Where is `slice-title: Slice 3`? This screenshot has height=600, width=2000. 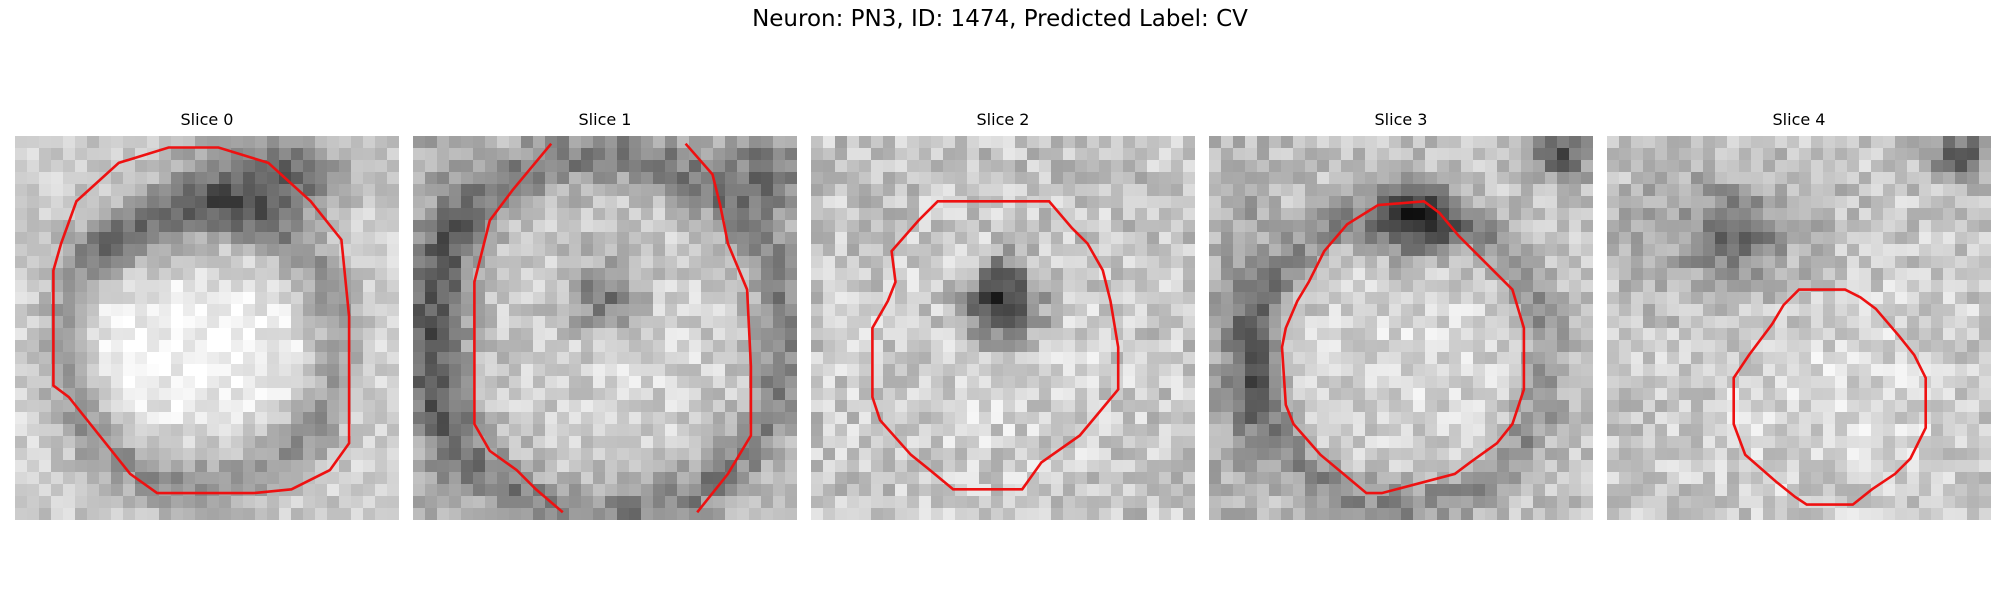
slice-title: Slice 3 is located at coordinates (1401, 119).